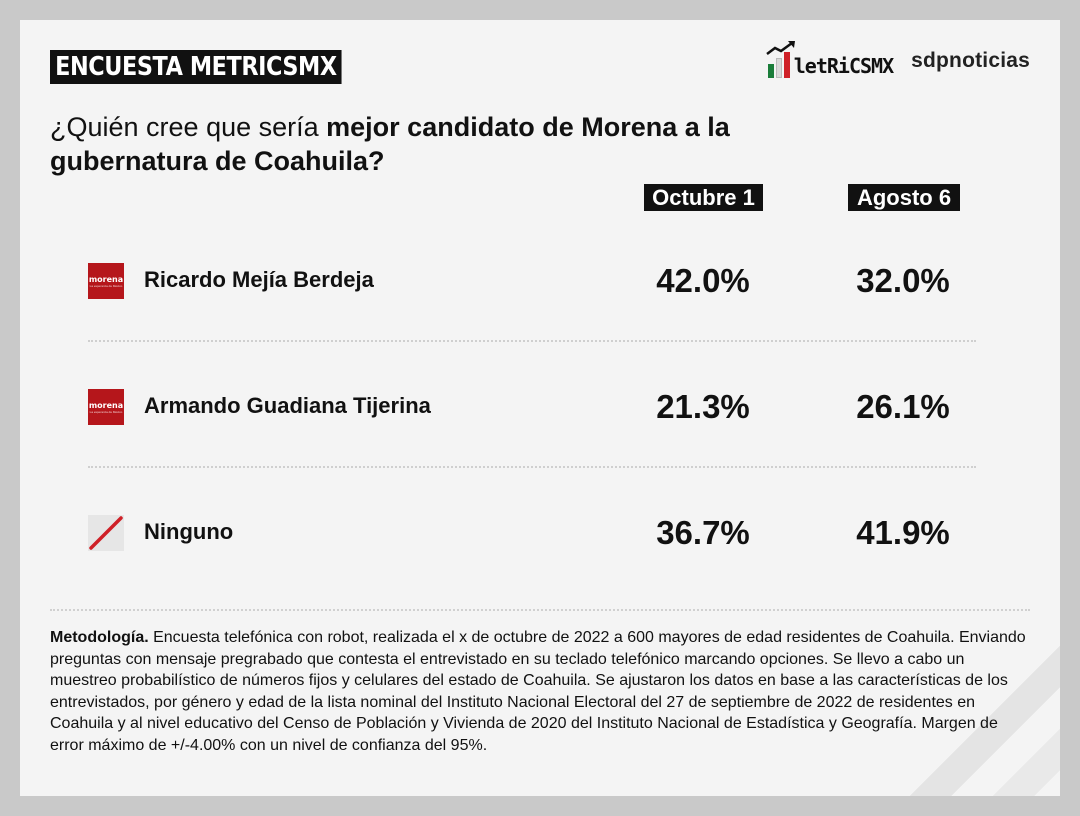  I want to click on metricsmx-logo: letRiCSMX, so click(829, 59).